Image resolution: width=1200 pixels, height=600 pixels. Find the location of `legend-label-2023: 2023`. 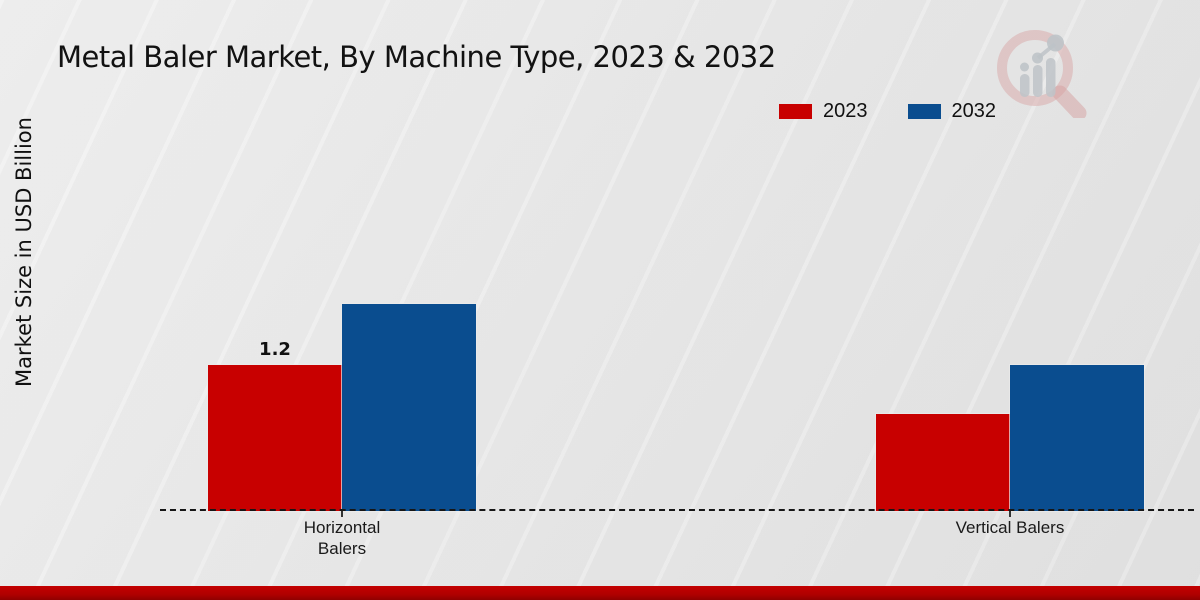

legend-label-2023: 2023 is located at coordinates (845, 111).